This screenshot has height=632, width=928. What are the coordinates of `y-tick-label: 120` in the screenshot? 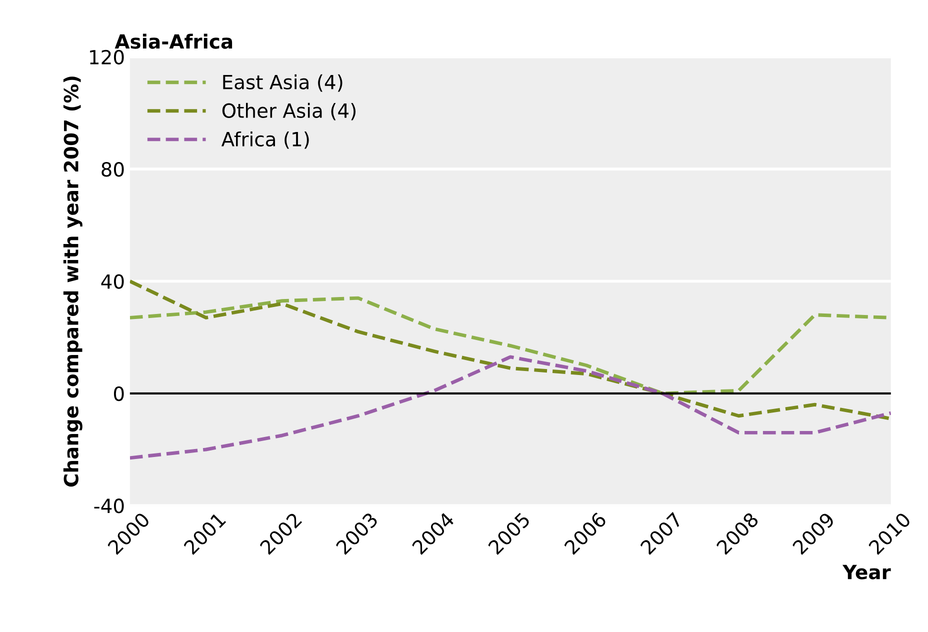 It's located at (107, 57).